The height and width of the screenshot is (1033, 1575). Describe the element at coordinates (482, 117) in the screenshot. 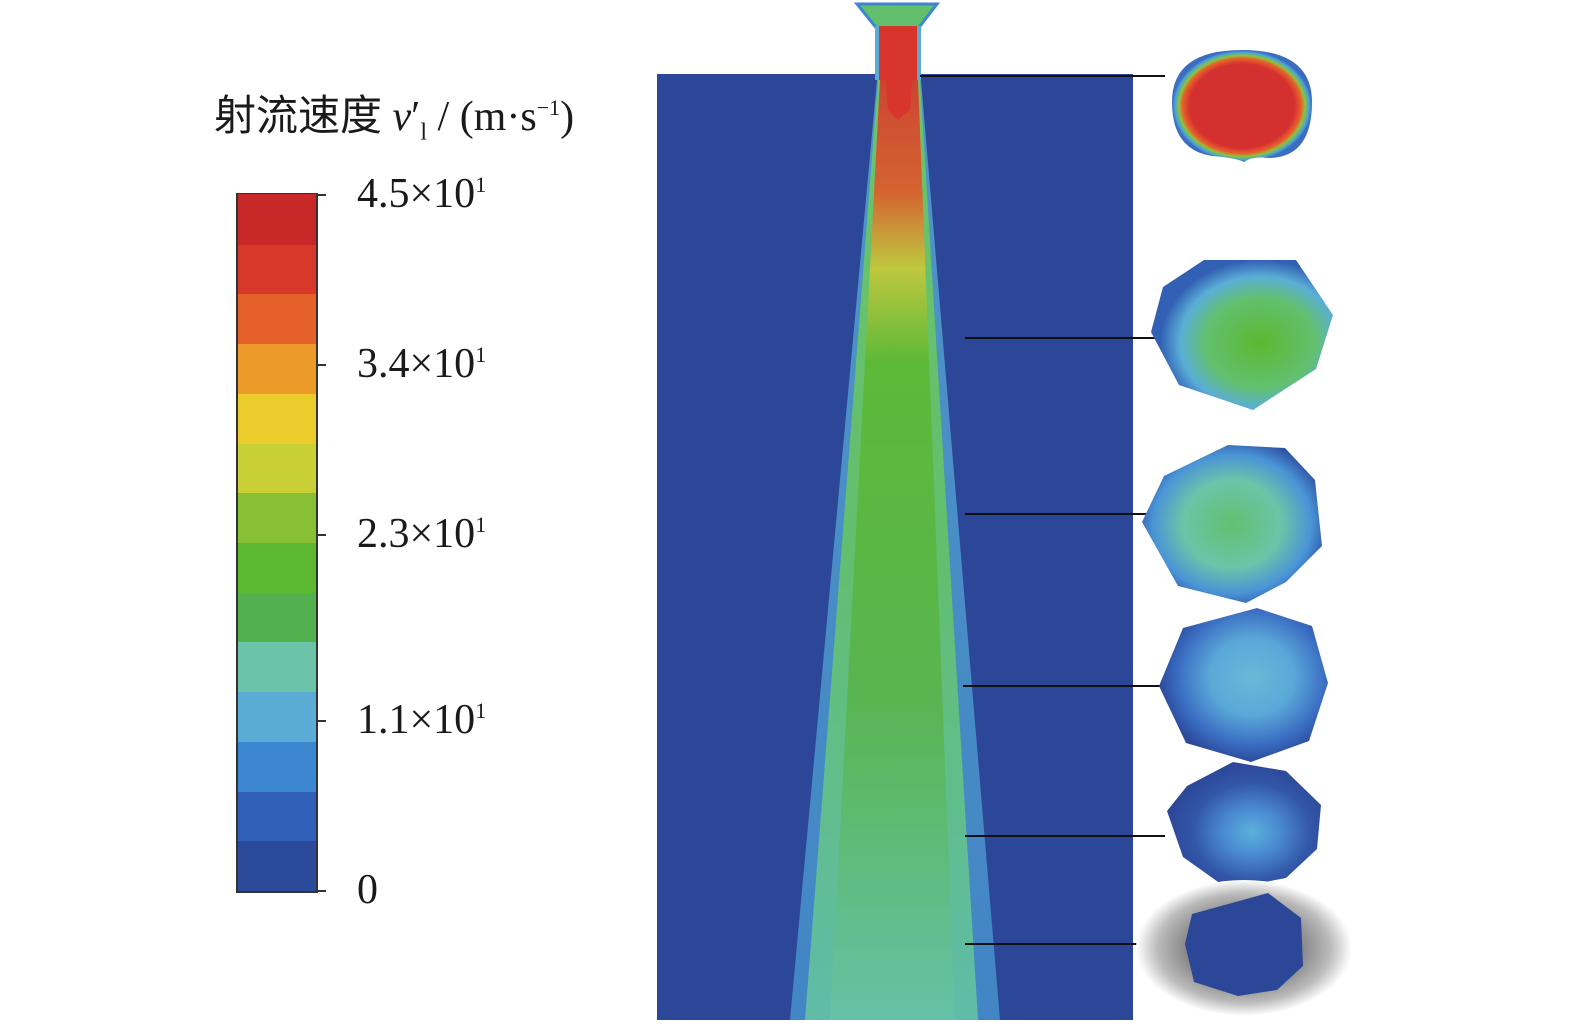

I see `title-unit: / (m·s` at that location.